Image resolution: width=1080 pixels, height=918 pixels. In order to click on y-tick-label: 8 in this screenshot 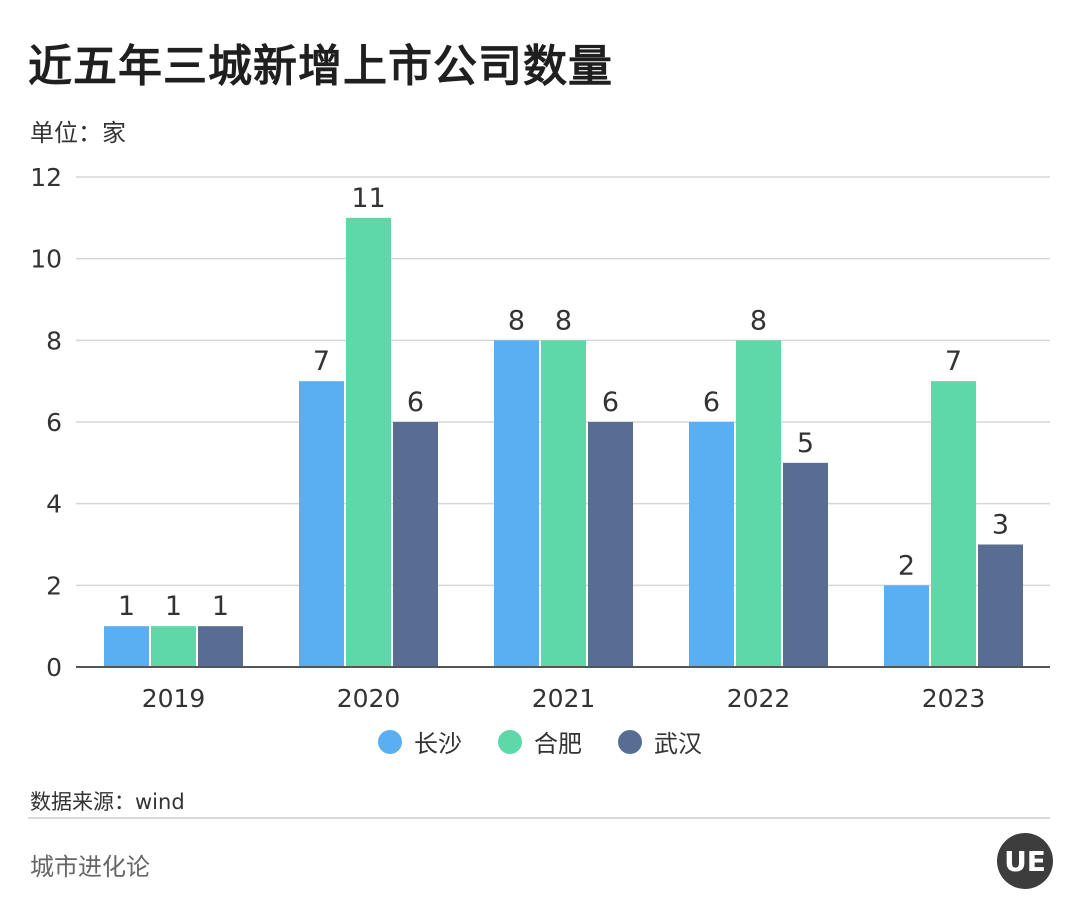, I will do `click(54, 340)`.